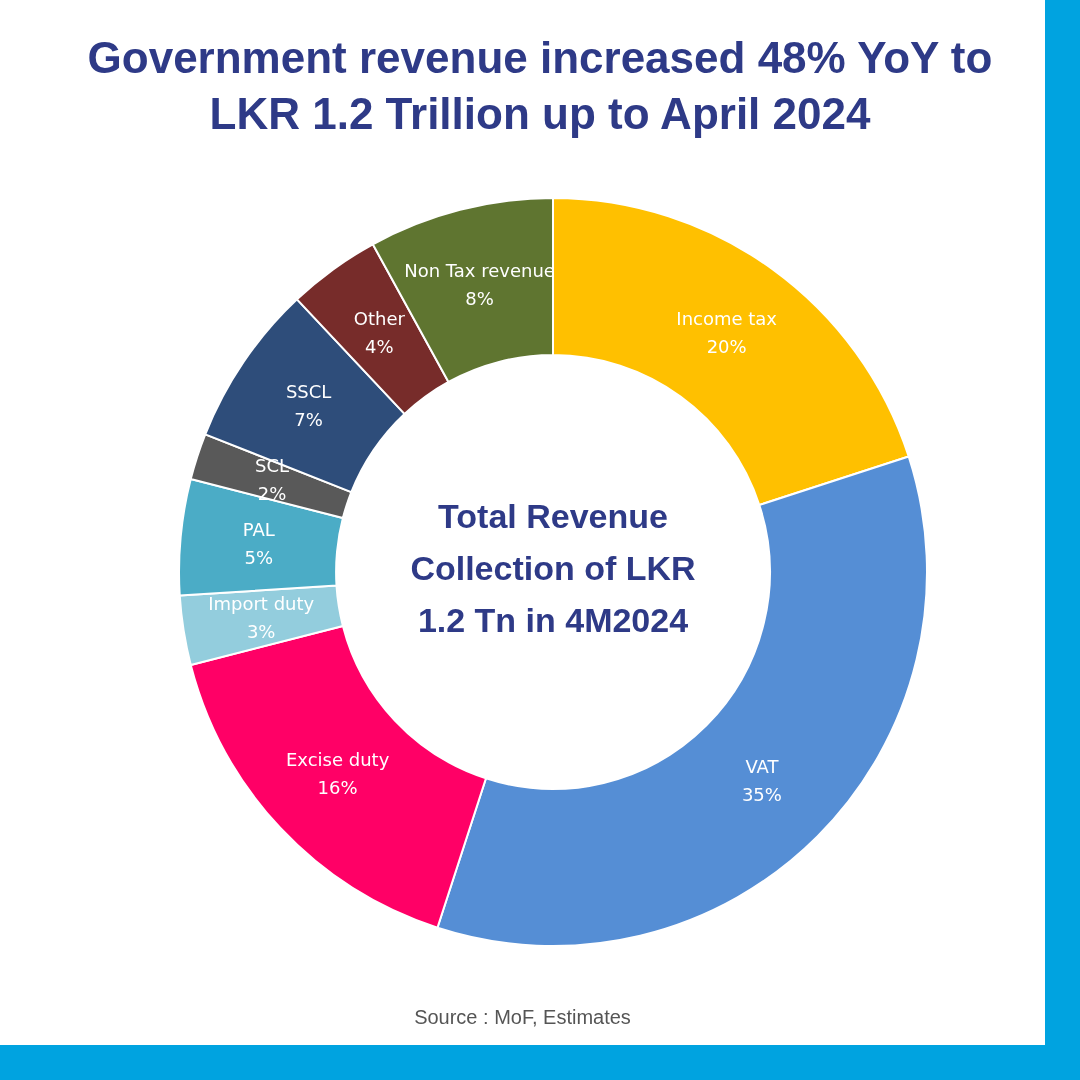 Image resolution: width=1080 pixels, height=1080 pixels. I want to click on data-label: 4%, so click(379, 346).